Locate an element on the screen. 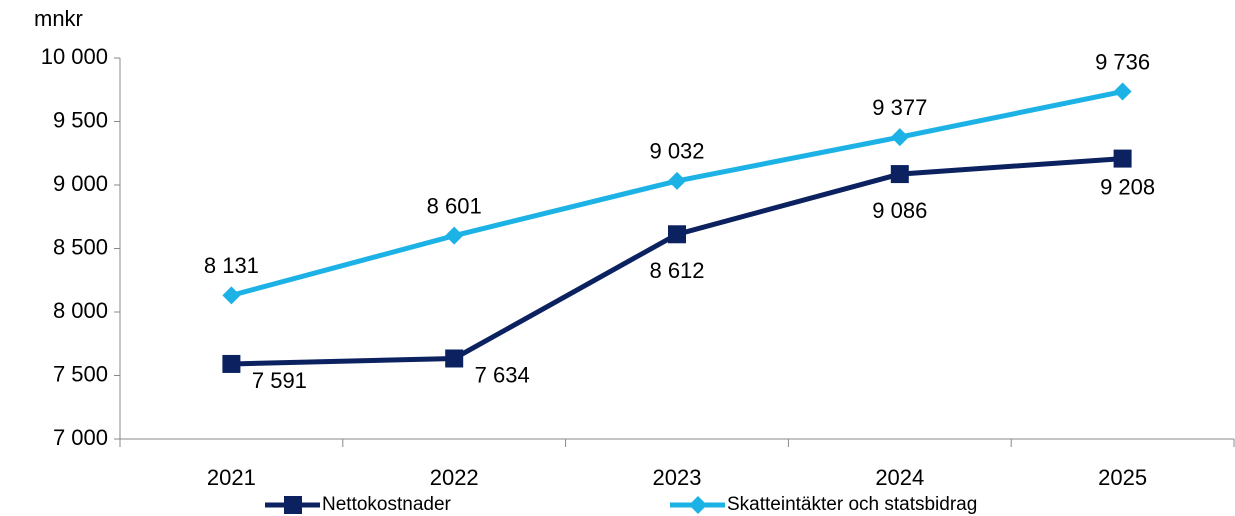 The image size is (1235, 516). y-tick-label: 8 000 is located at coordinates (80, 310).